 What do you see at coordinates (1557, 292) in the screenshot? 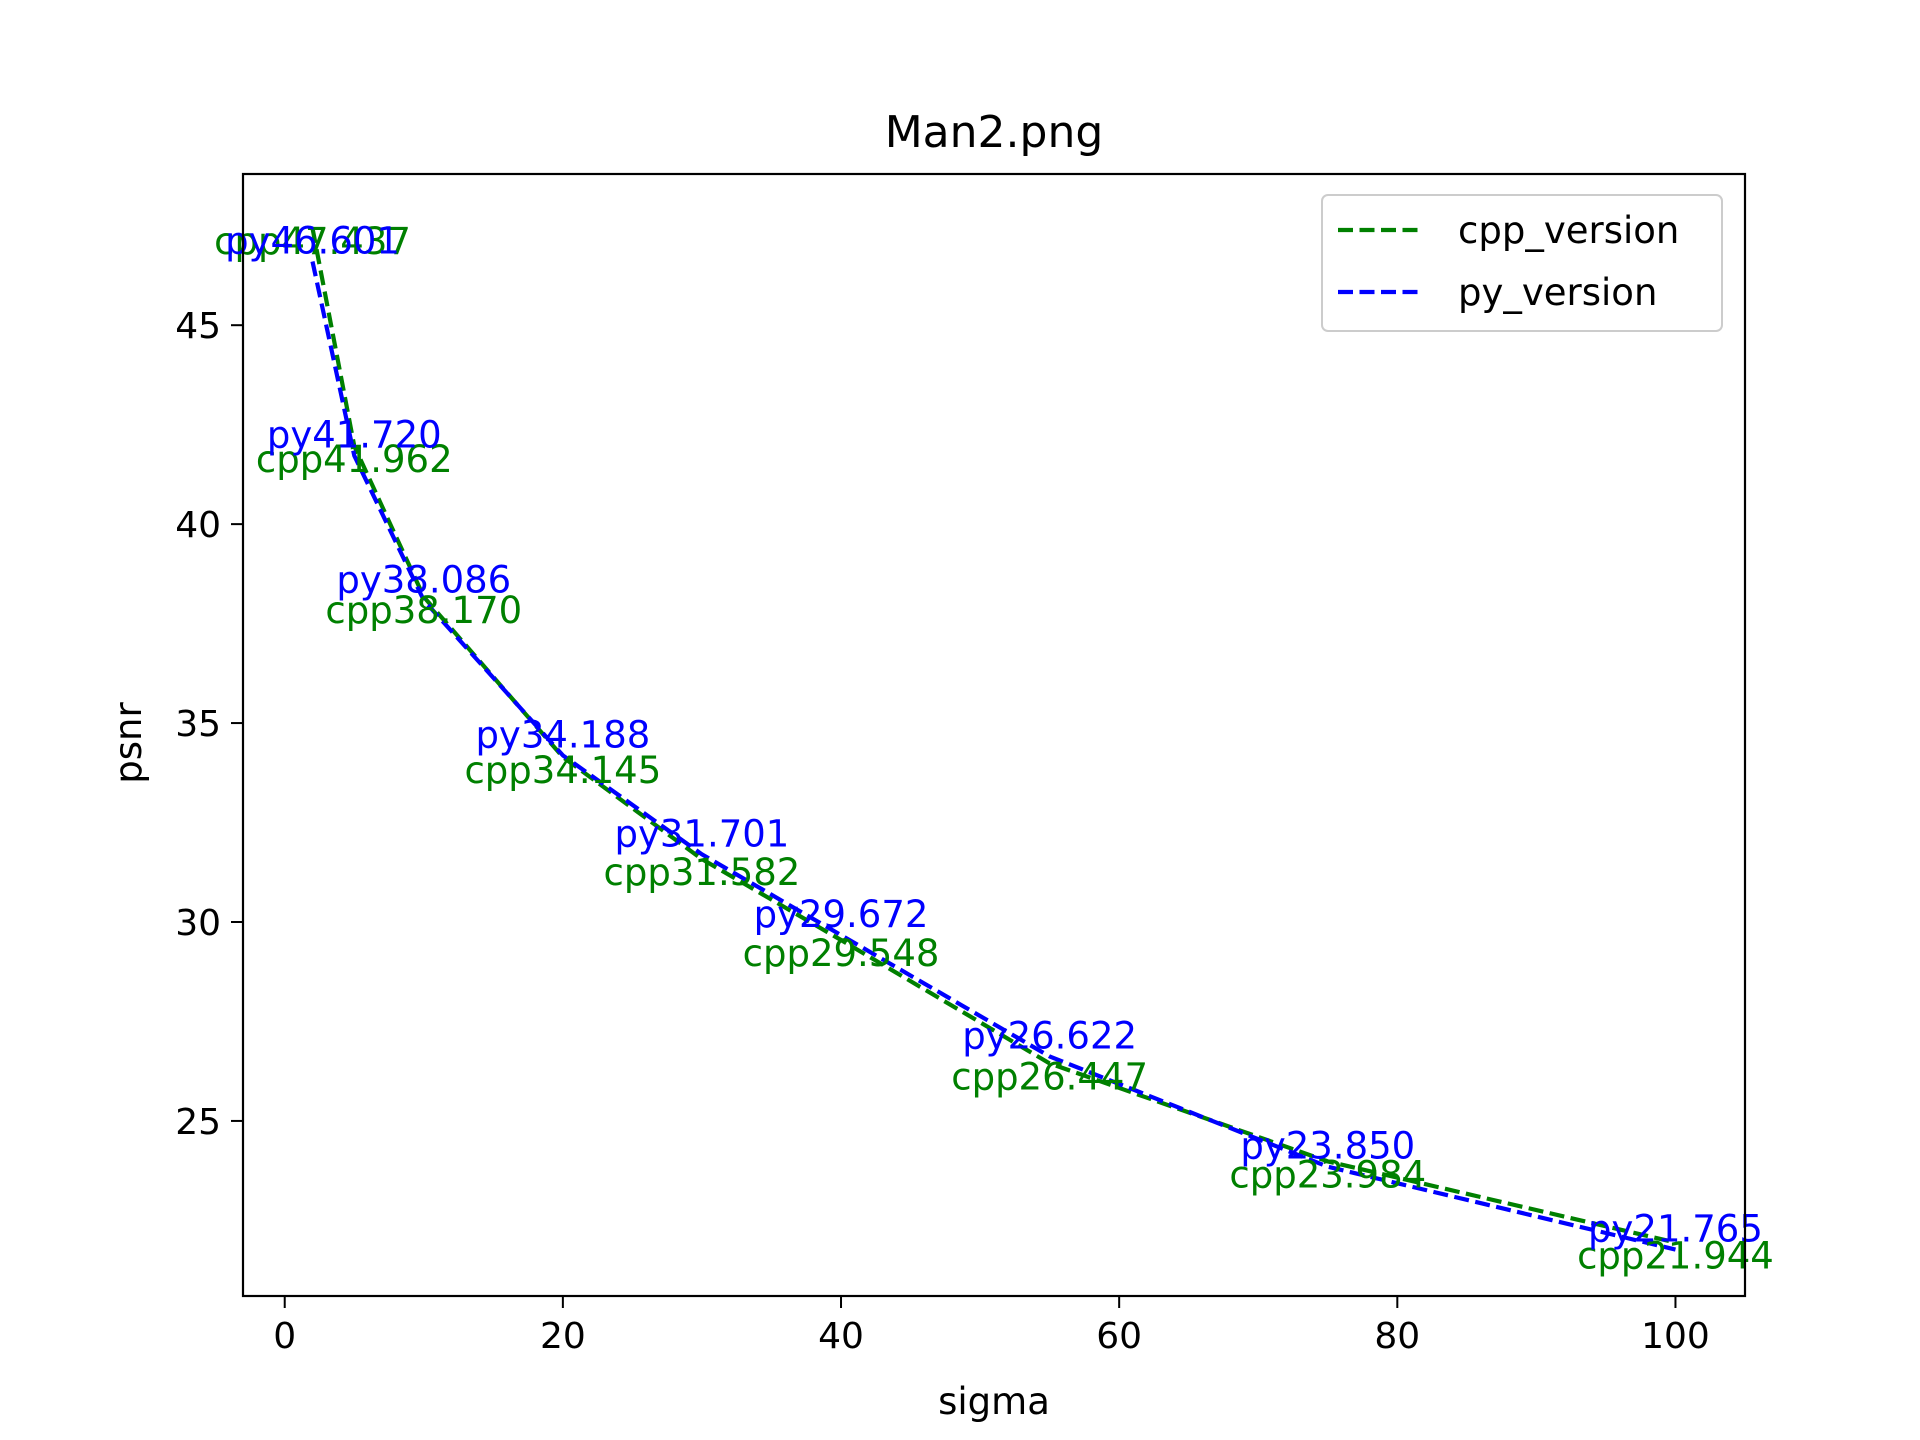
I see `legend-label-py-version: py_version` at bounding box center [1557, 292].